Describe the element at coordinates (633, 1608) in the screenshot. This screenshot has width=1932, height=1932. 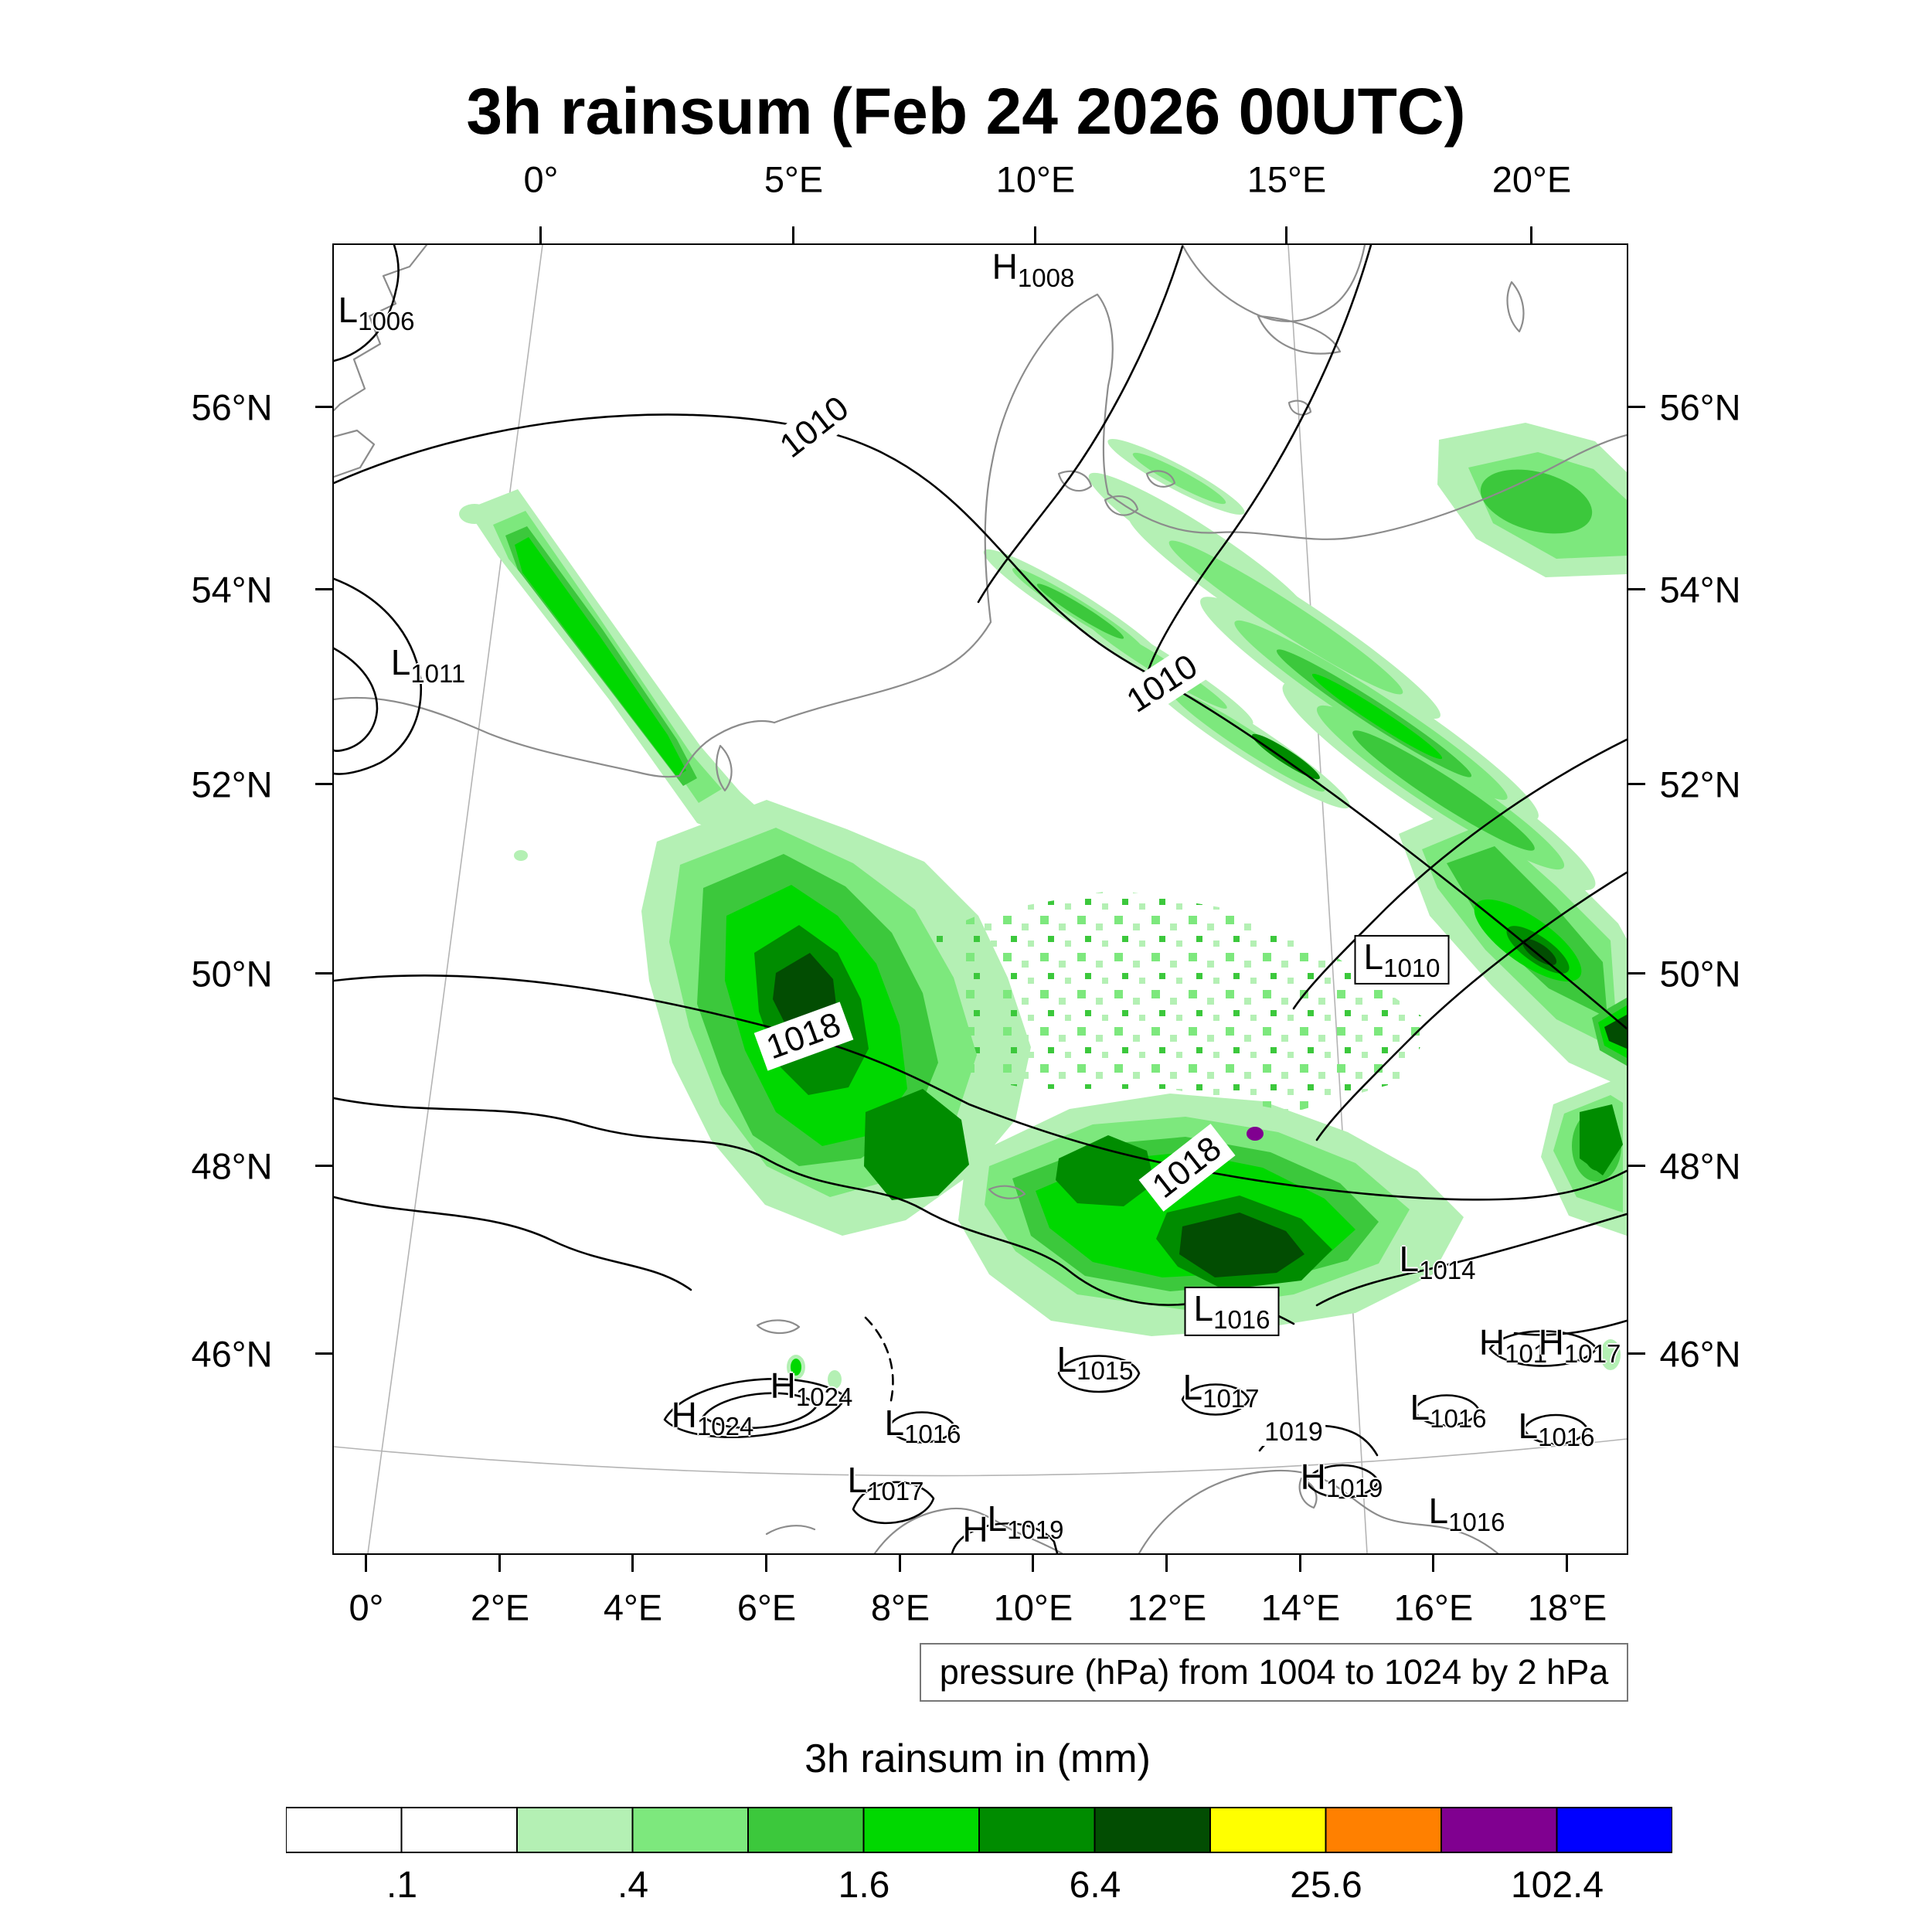
I see `bottom-axis-label: 4°E` at that location.